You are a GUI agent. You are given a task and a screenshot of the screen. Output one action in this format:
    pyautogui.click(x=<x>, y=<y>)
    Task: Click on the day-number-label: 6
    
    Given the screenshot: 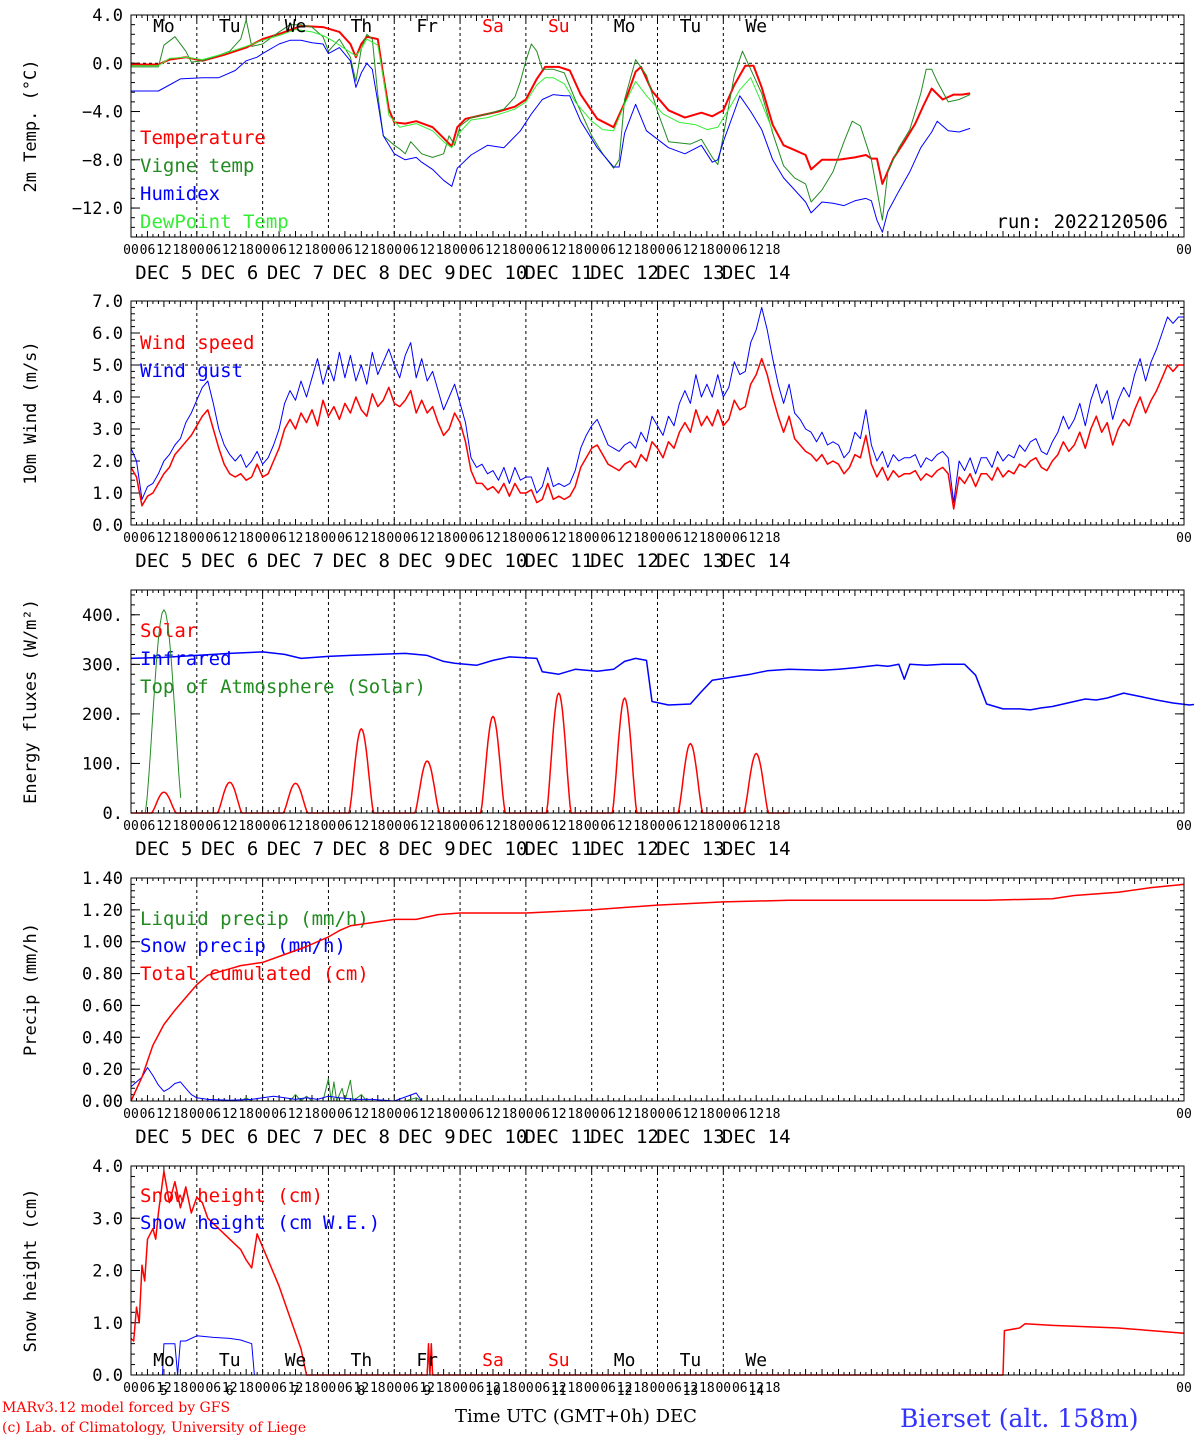 What is the action you would take?
    pyautogui.click(x=230, y=1391)
    